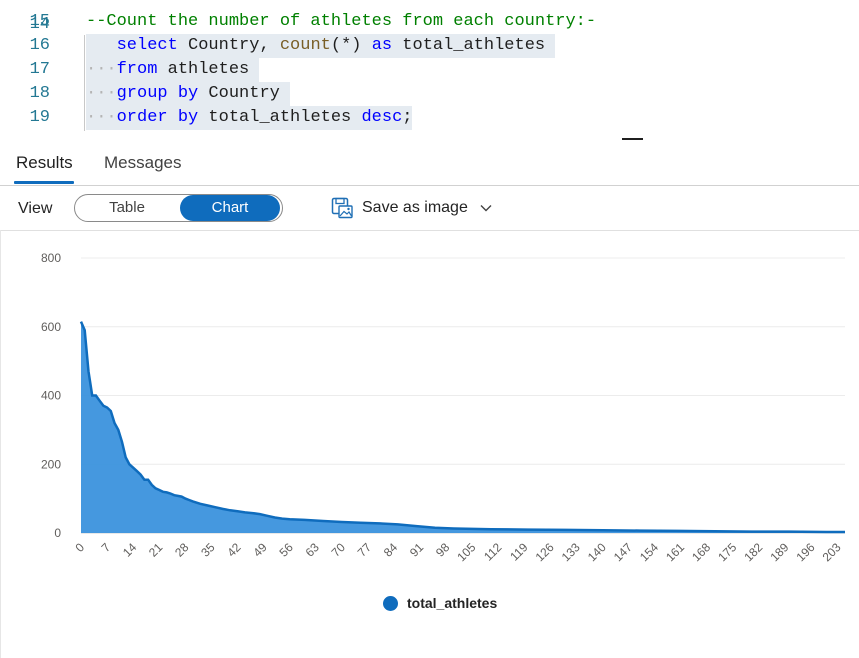 This screenshot has width=859, height=658. What do you see at coordinates (597, 552) in the screenshot?
I see `x-tick-label: 140` at bounding box center [597, 552].